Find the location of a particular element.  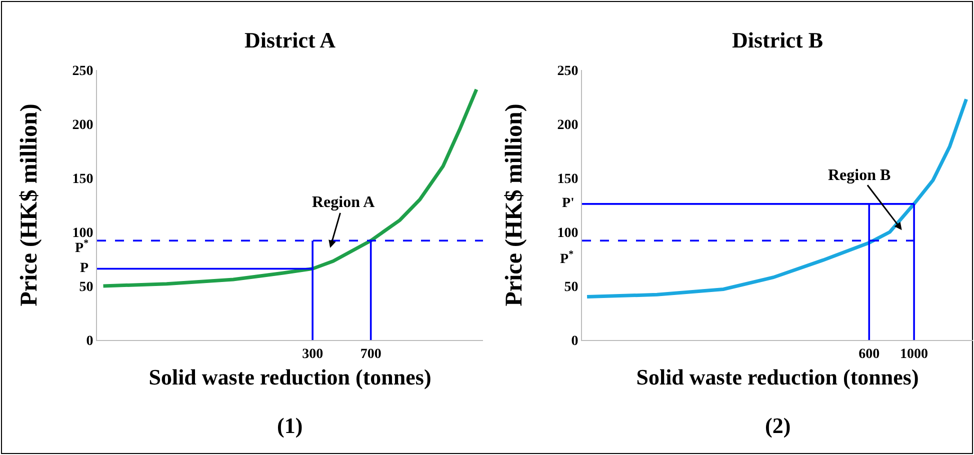

x-tick-label: 600 is located at coordinates (869, 354).